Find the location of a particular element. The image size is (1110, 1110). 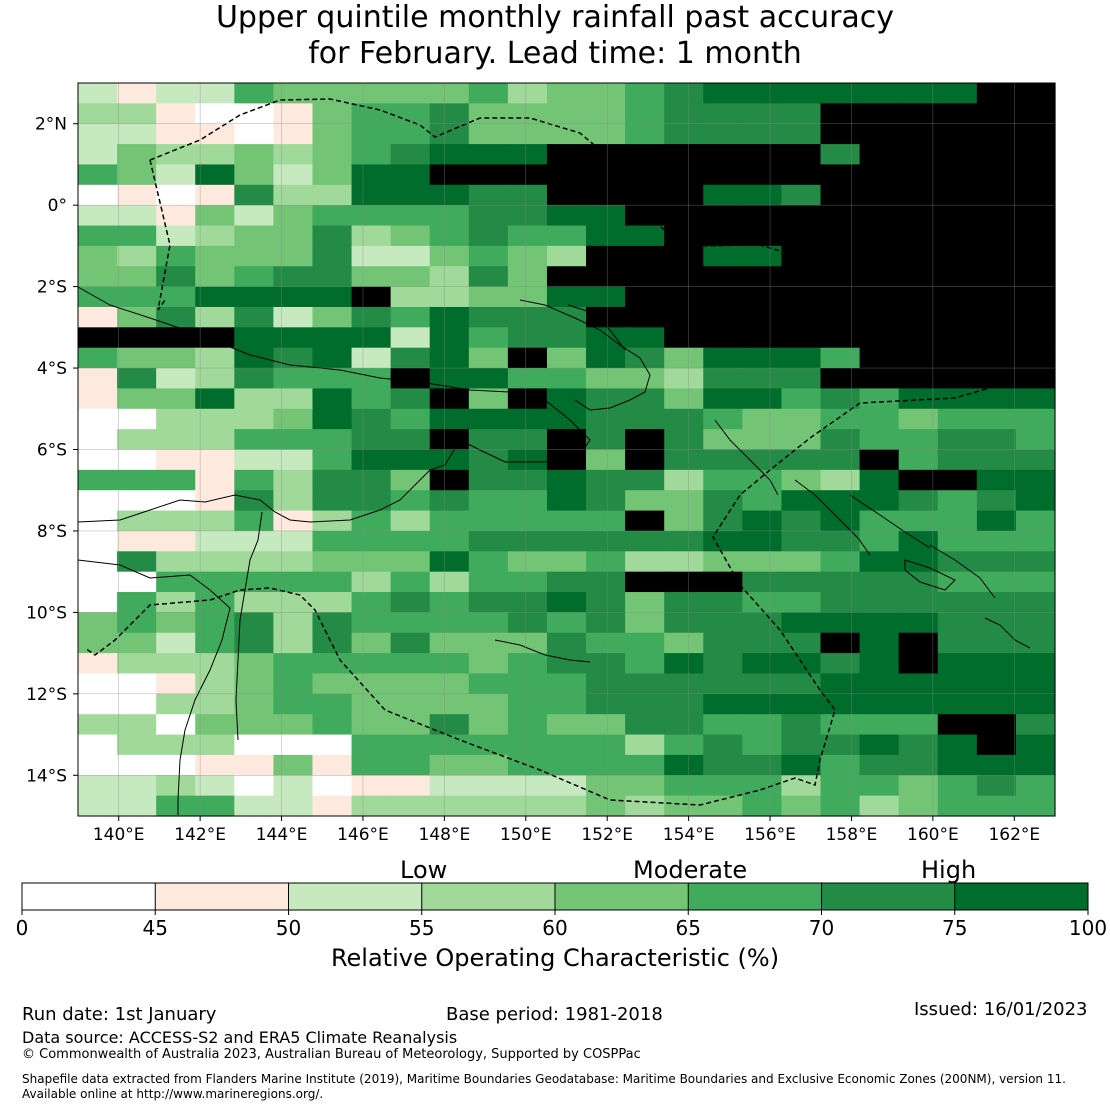

run-date: Run date: 1st January is located at coordinates (119, 1014).